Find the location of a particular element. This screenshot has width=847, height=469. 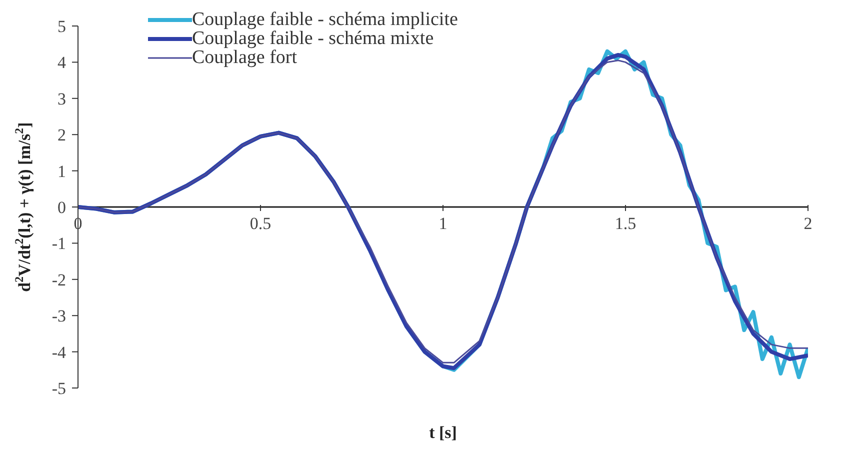

y-tick-label: 2 is located at coordinates (62, 135).